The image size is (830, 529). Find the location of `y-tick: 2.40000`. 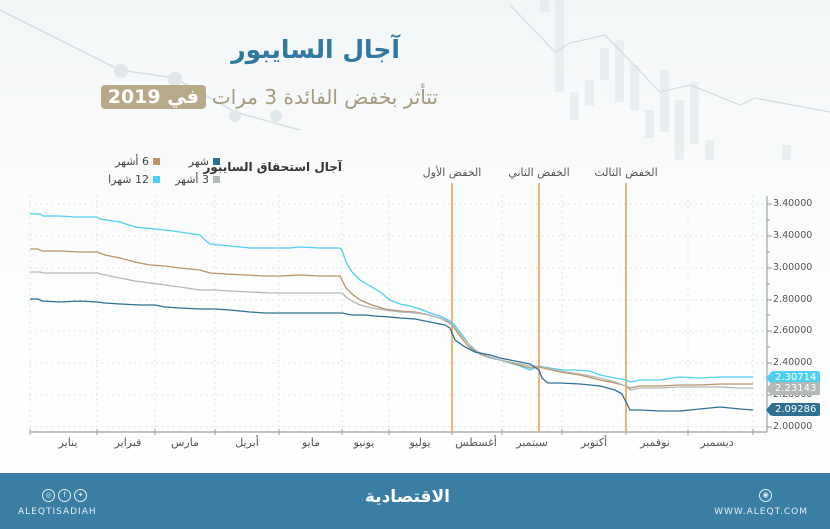

y-tick: 2.40000 is located at coordinates (793, 362).